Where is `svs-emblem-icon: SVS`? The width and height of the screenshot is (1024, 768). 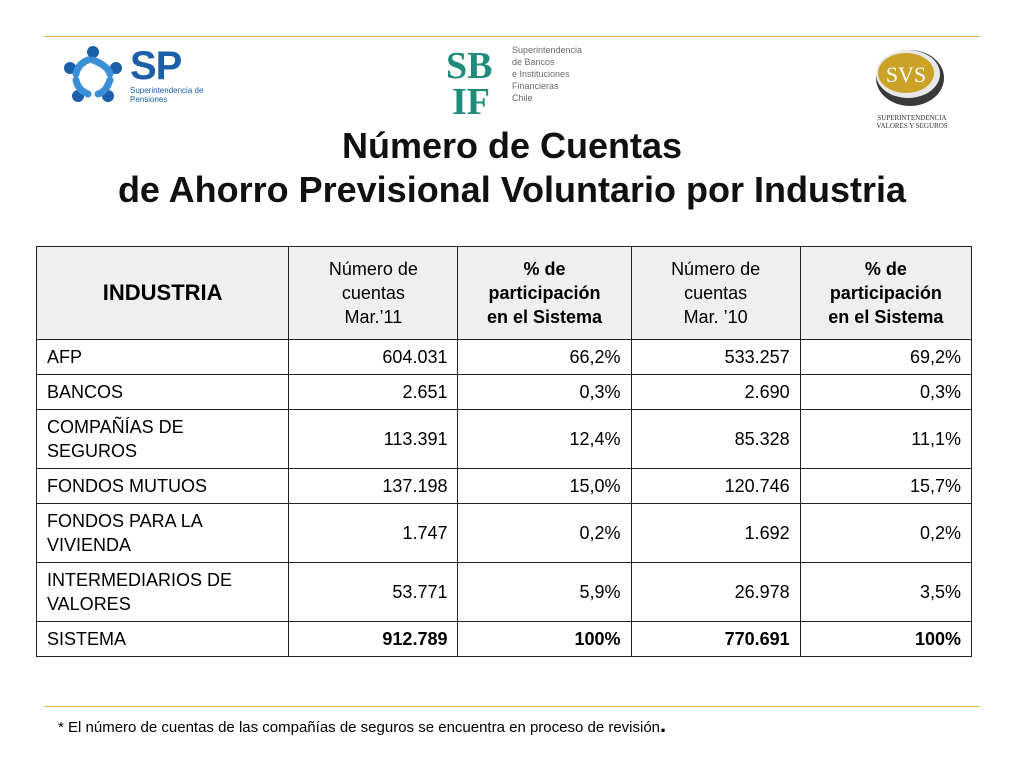
svs-emblem-icon: SVS is located at coordinates (910, 78).